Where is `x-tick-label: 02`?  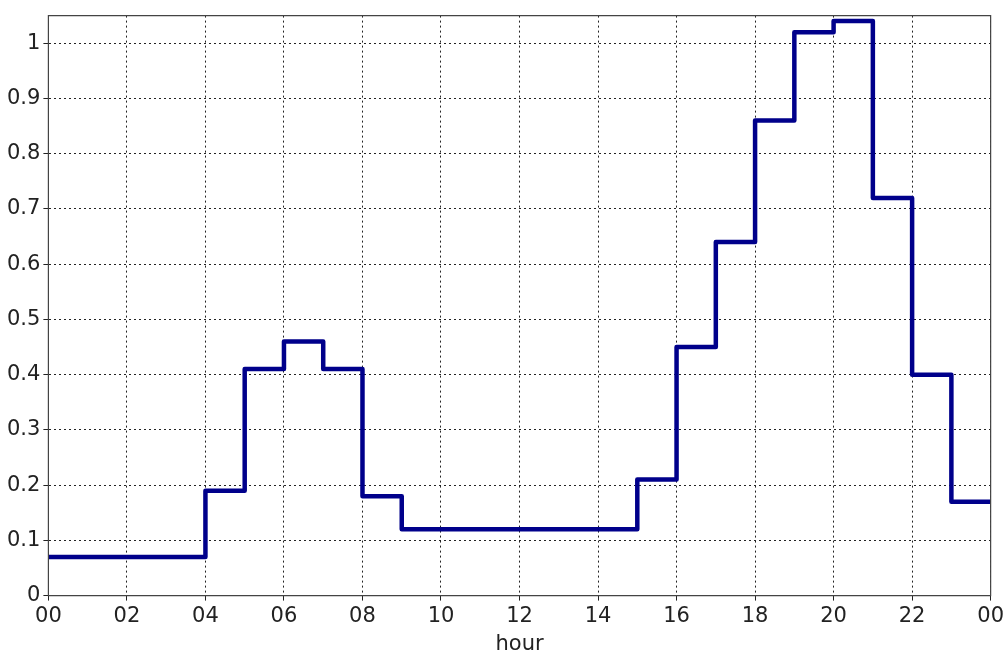 x-tick-label: 02 is located at coordinates (127, 614).